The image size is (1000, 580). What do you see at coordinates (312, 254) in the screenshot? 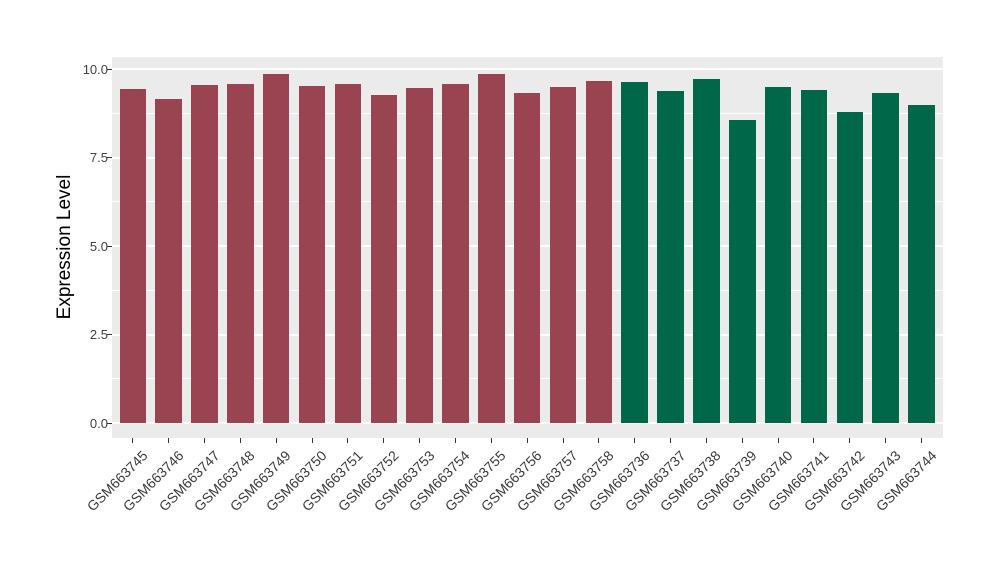
I see `bar-GSM663750` at bounding box center [312, 254].